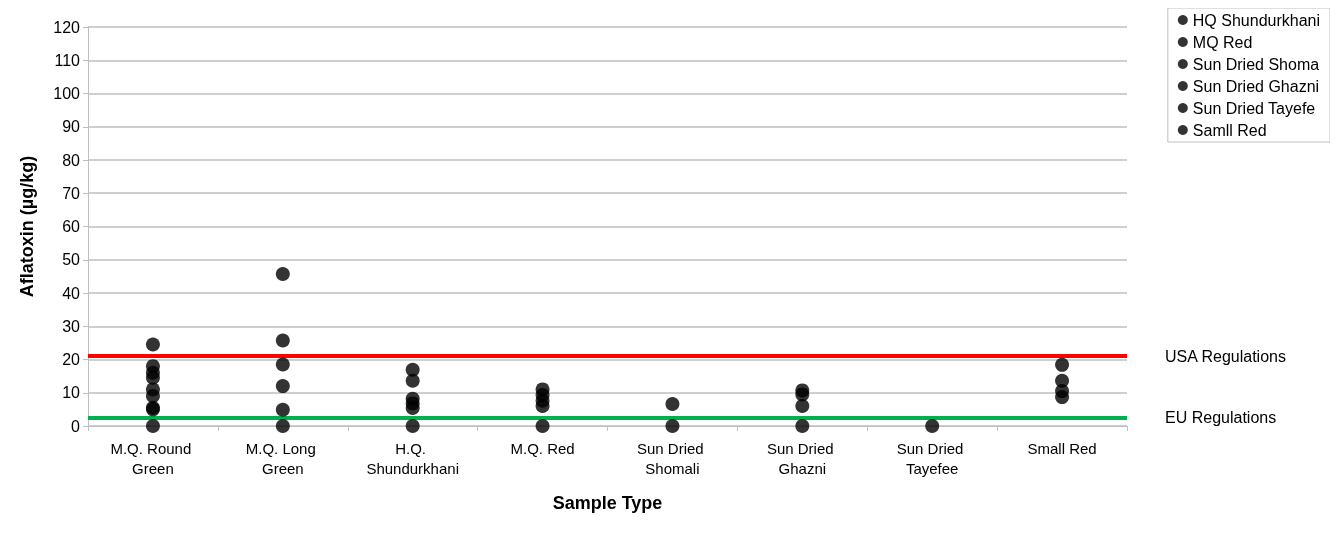  What do you see at coordinates (67, 93) in the screenshot?
I see `y-tick-label: 100` at bounding box center [67, 93].